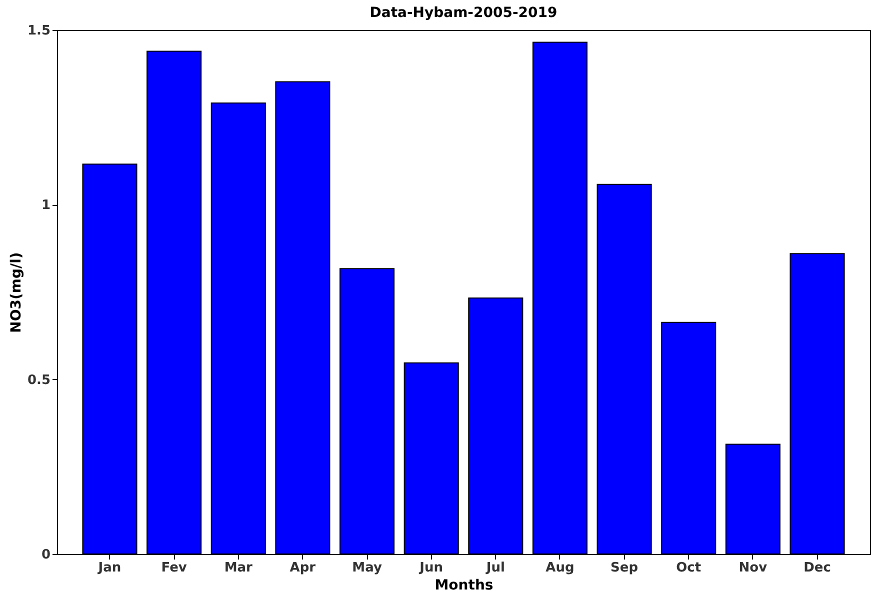 This screenshot has height=596, width=878. I want to click on x-tick-label: Jun, so click(431, 568).